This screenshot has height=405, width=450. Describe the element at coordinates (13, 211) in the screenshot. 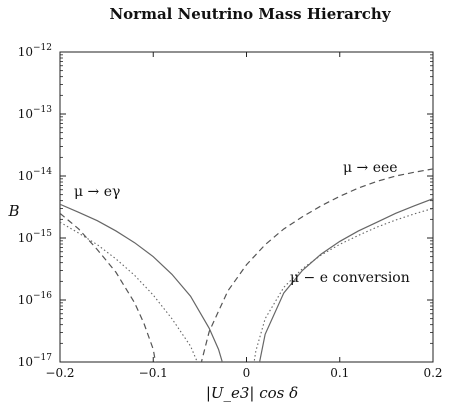

I see `y-axis-label: B` at that location.